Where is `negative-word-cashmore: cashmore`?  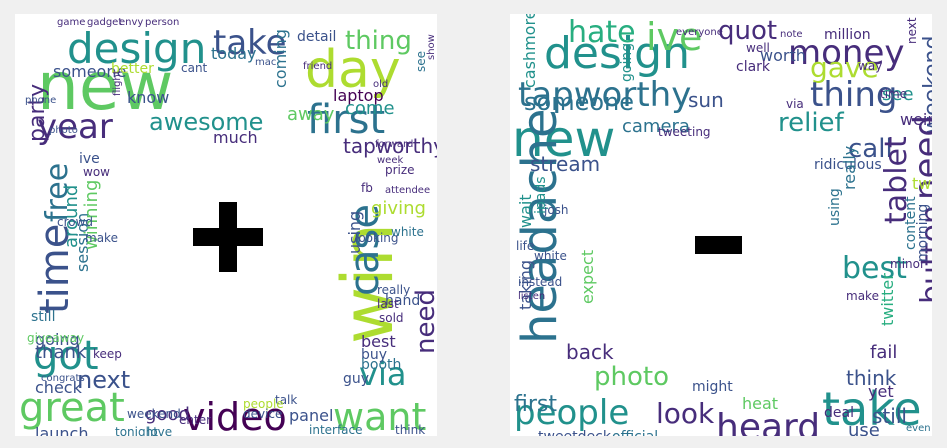 negative-word-cashmore: cashmore is located at coordinates (529, 51).